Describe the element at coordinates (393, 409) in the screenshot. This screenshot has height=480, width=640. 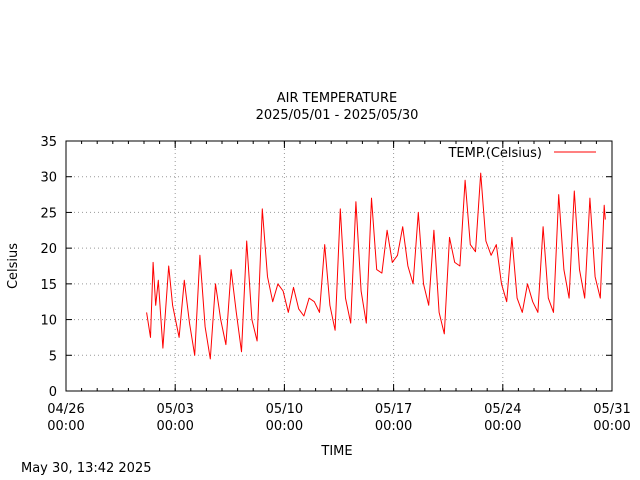
I see `x-tick-label-date: 05/17` at that location.